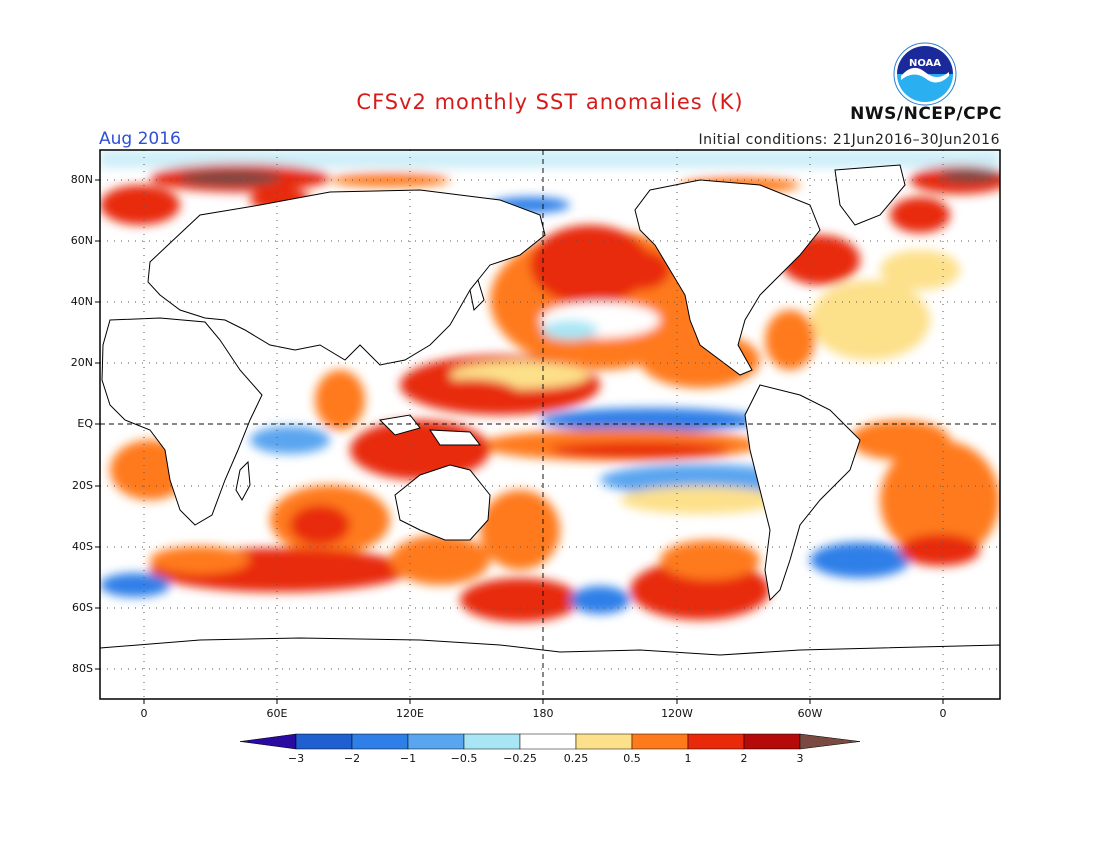 The height and width of the screenshot is (850, 1100). Describe the element at coordinates (81, 179) in the screenshot. I see `lat-label-80n: 80N` at that location.